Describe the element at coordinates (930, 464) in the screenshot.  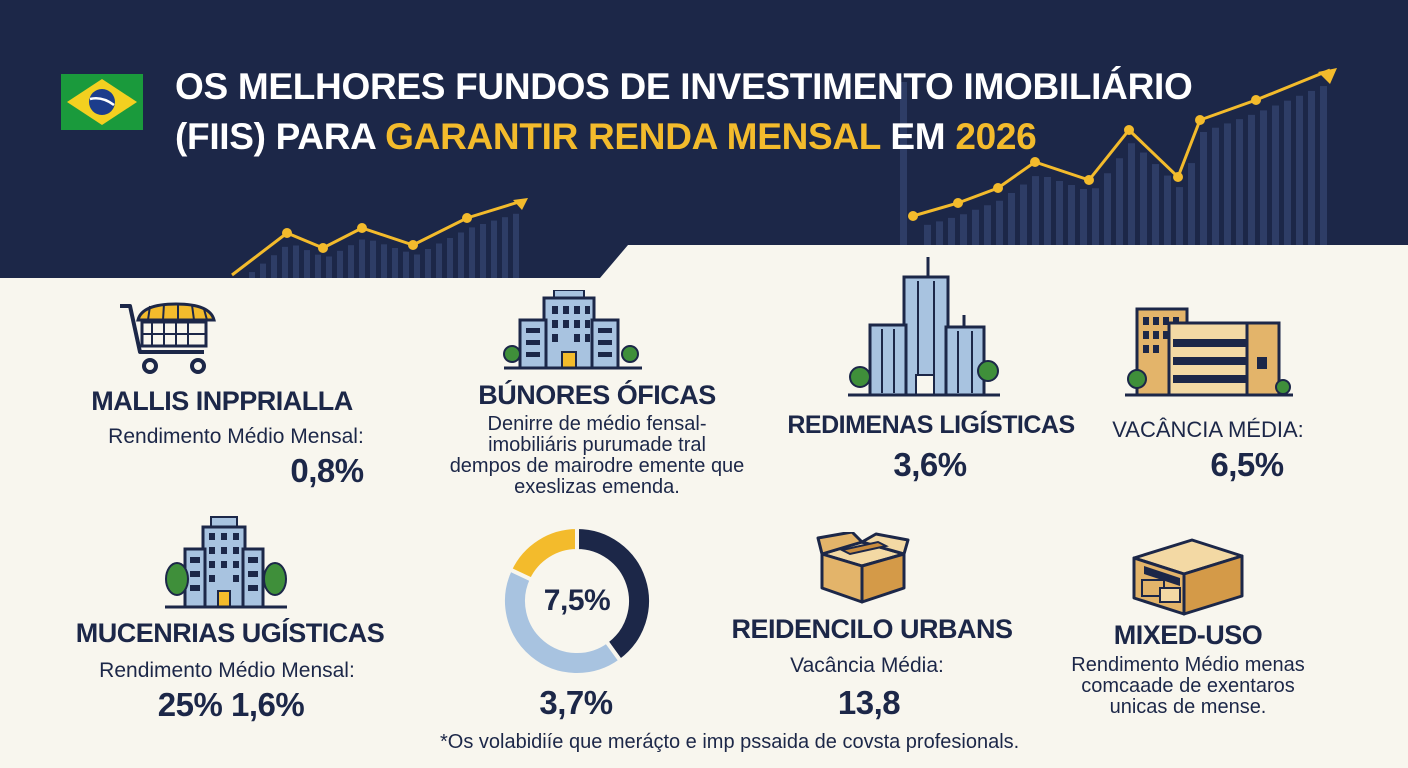
I see `card-3-value: 3,6%` at that location.